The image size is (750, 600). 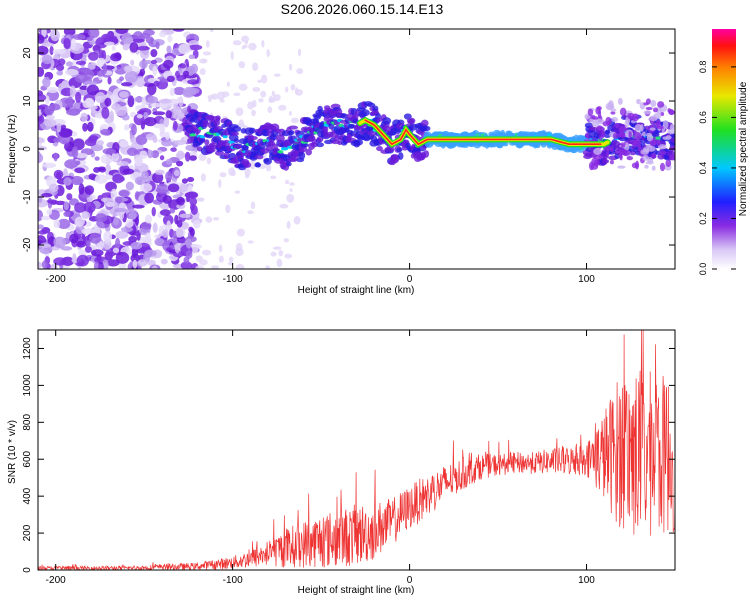 What do you see at coordinates (27, 458) in the screenshot?
I see `y-tick-label: 600` at bounding box center [27, 458].